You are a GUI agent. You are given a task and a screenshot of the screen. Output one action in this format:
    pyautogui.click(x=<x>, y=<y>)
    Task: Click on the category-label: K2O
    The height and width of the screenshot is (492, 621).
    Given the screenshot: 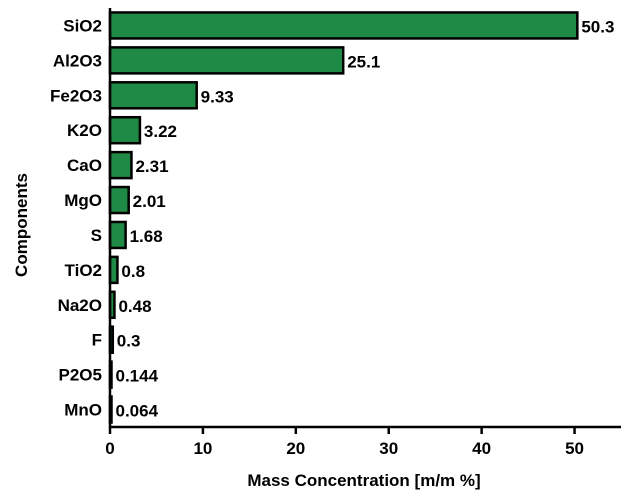 What is the action you would take?
    pyautogui.click(x=84, y=130)
    